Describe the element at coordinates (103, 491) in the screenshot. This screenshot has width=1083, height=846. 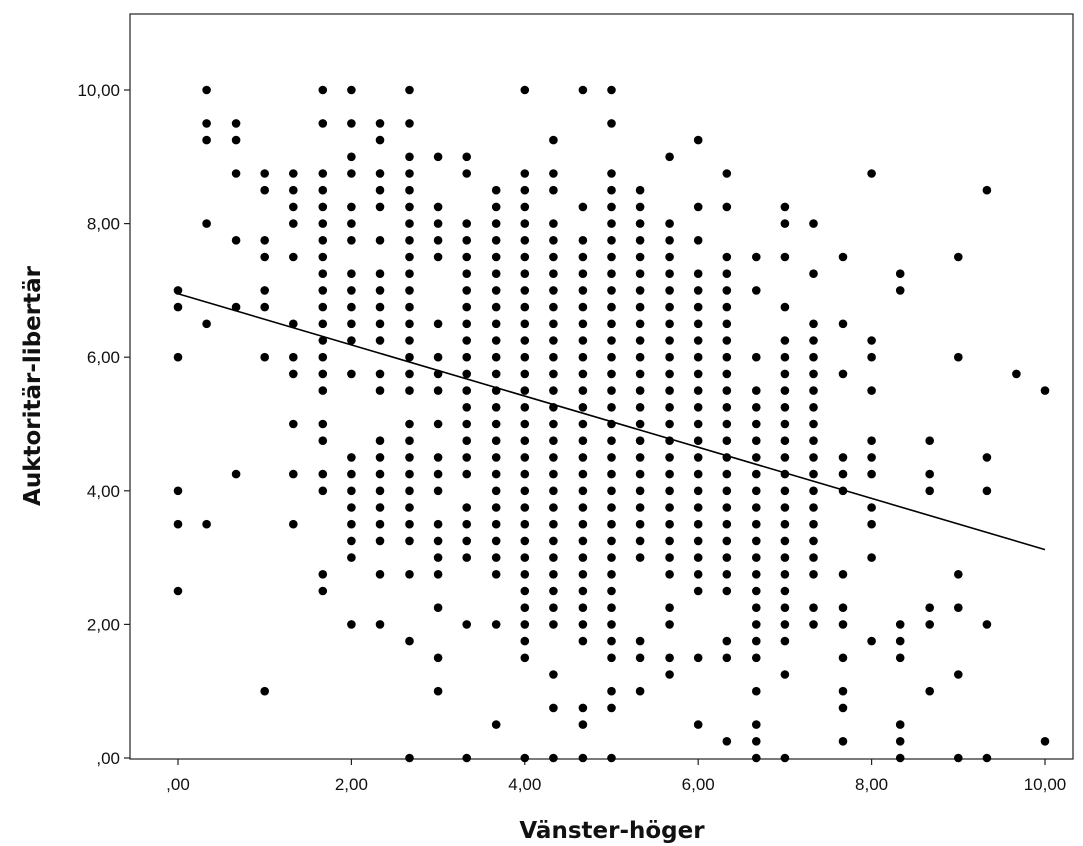
I see `y-tick-label: 4,00` at that location.